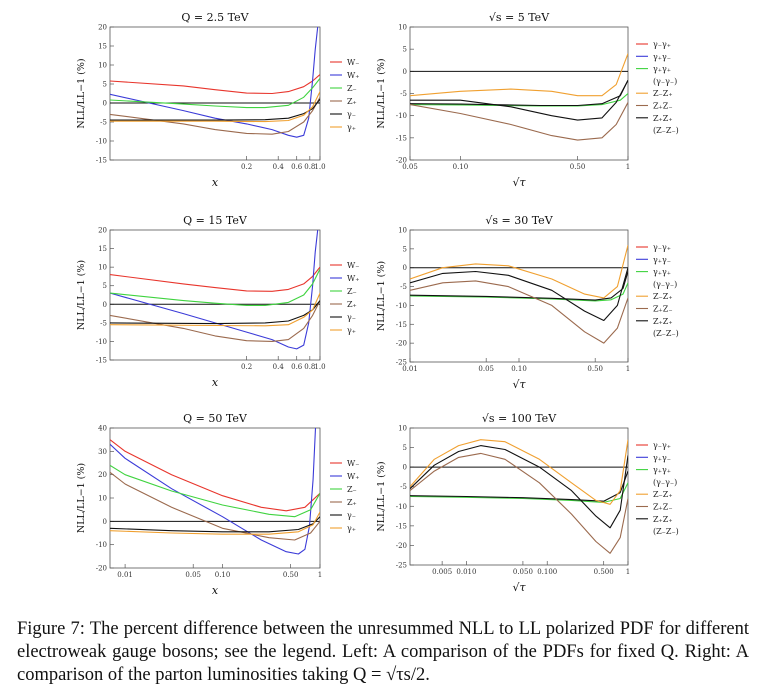 The height and width of the screenshot is (696, 763). What do you see at coordinates (51, 629) in the screenshot?
I see `caption-label: Figure 7:` at bounding box center [51, 629].